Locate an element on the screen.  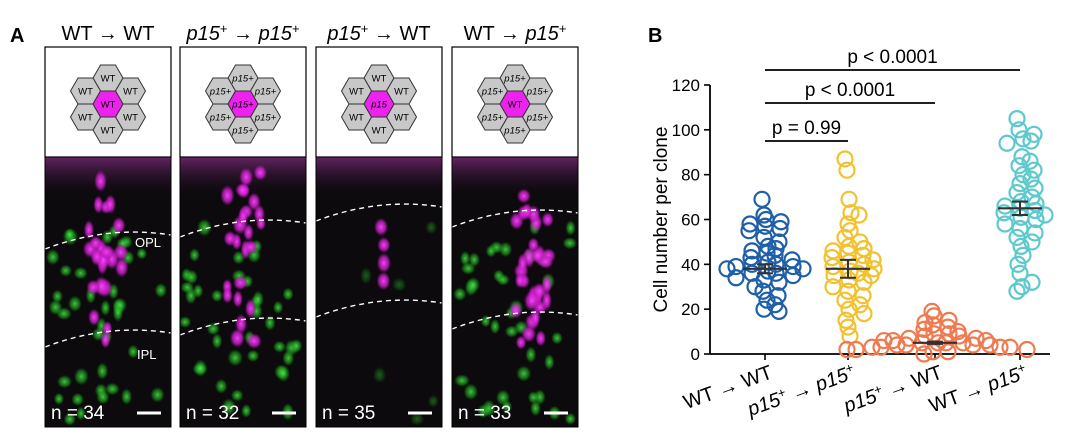
ipl-boundary is located at coordinates (108, 338).